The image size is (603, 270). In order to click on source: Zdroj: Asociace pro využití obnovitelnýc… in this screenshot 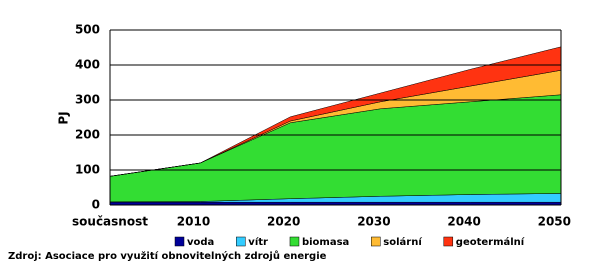, I will do `click(167, 255)`.